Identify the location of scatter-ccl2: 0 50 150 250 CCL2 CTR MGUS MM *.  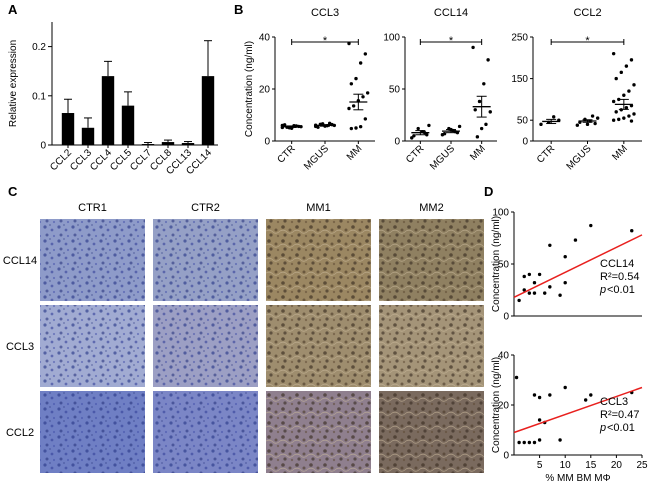
(576, 89).